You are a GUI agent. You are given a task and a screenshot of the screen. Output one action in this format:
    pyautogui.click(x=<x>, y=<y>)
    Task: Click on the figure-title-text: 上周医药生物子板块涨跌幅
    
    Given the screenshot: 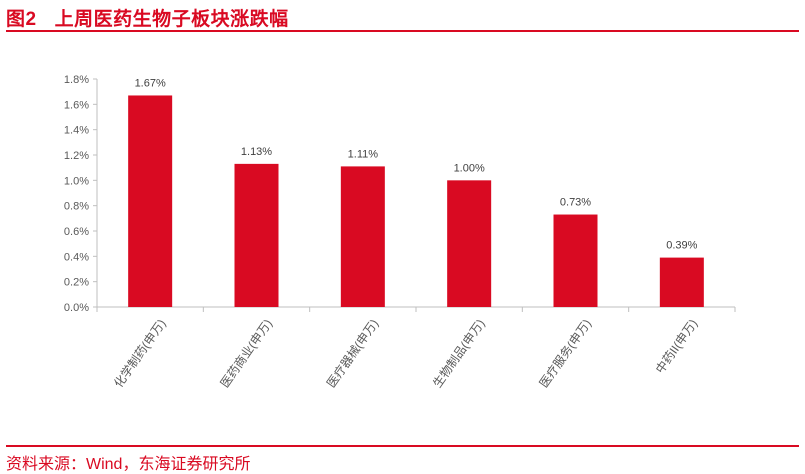 What is the action you would take?
    pyautogui.click(x=171, y=19)
    